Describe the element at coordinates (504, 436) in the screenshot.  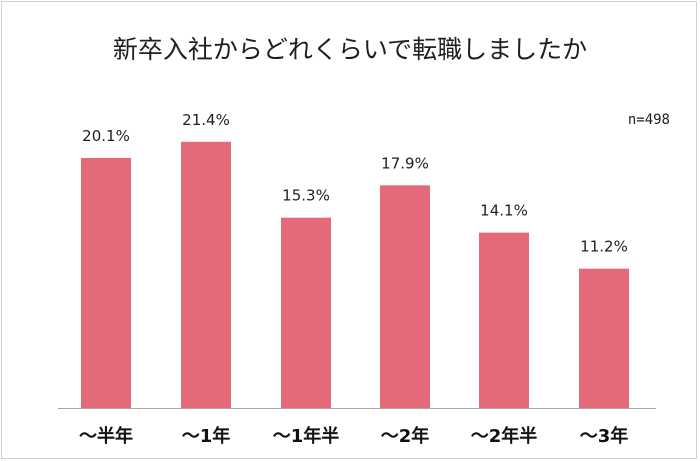
I see `category-label-5: ～2年半` at that location.